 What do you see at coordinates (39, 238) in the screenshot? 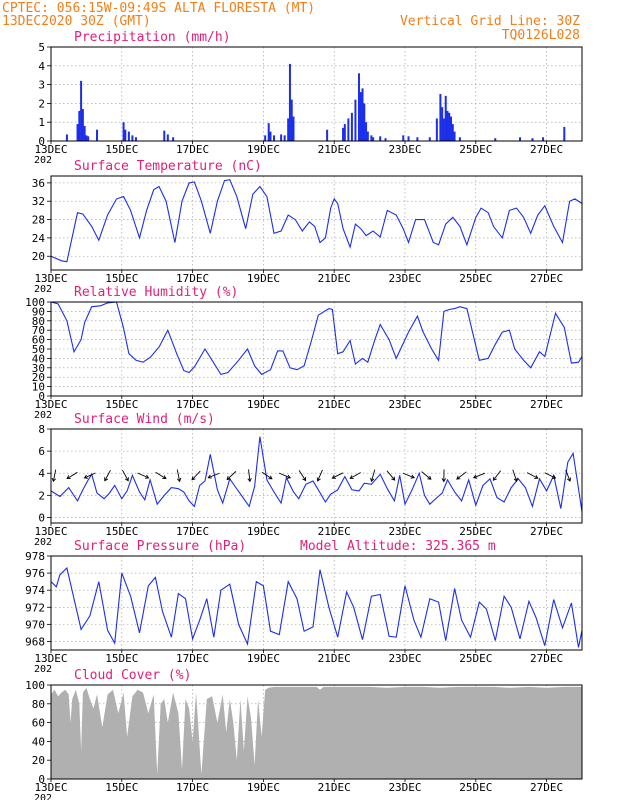
I see `y-tick-label: 24` at bounding box center [39, 238].